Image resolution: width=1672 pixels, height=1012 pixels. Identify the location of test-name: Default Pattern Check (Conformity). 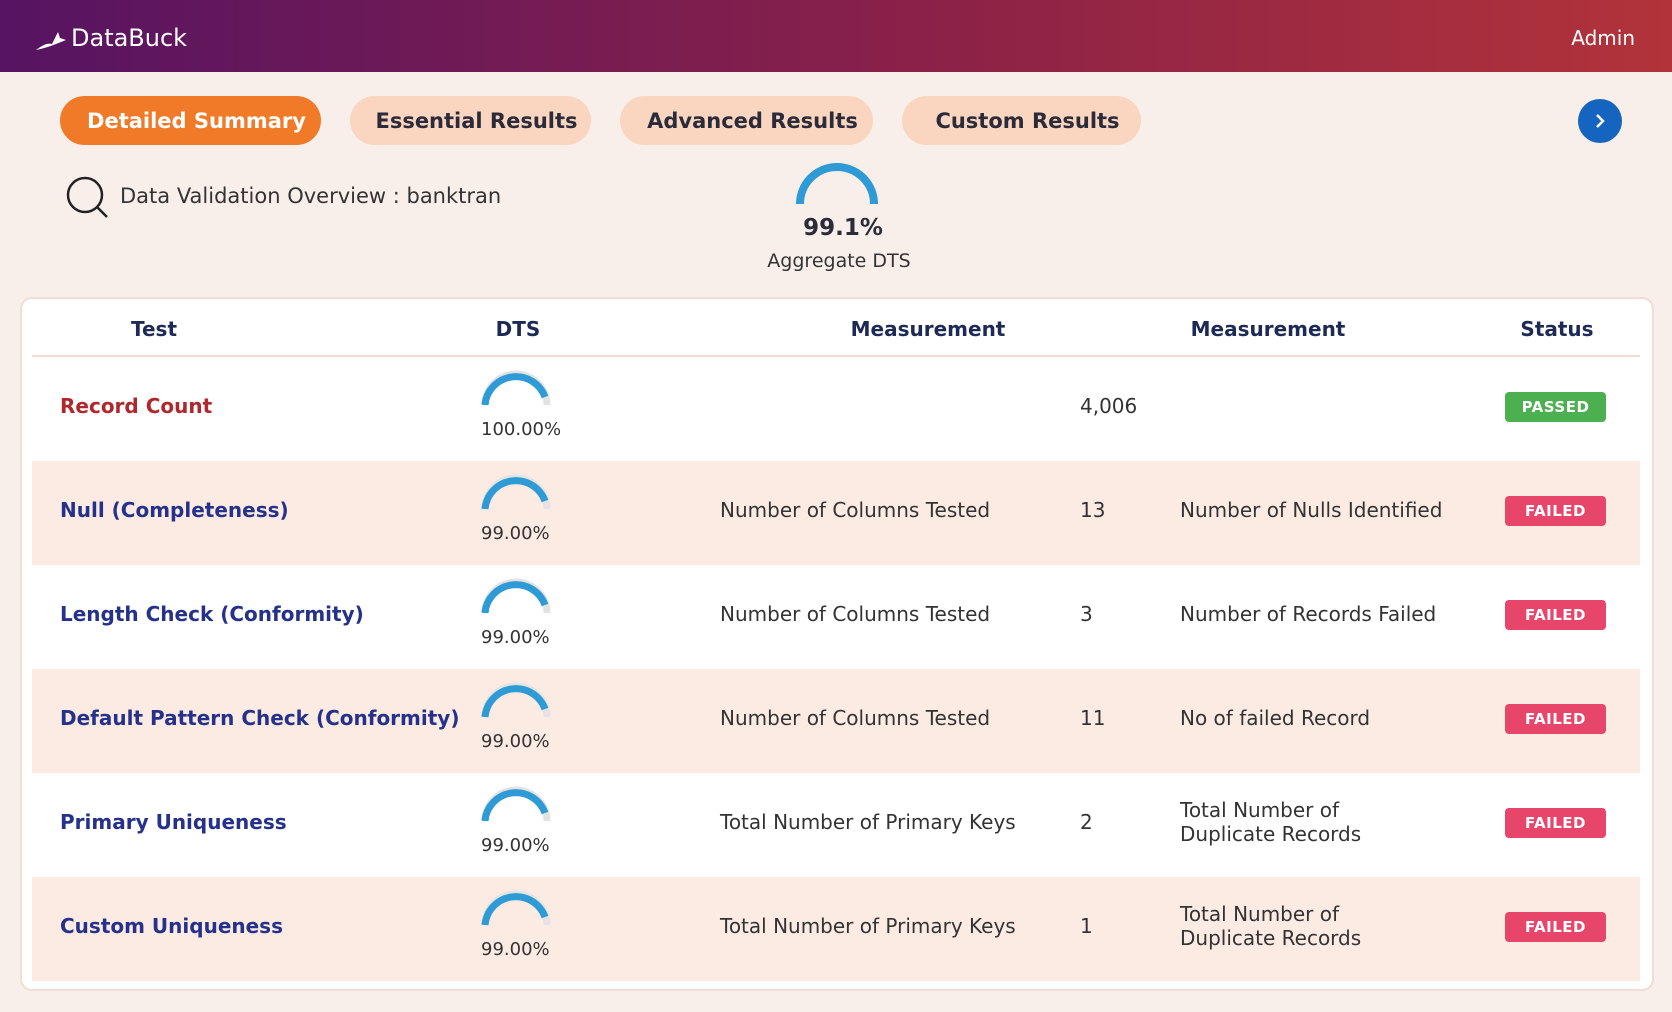
(260, 718).